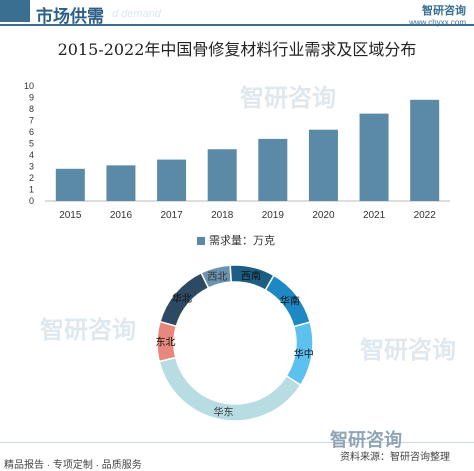  What do you see at coordinates (70, 17) in the screenshot?
I see `section-title: 市场供需` at bounding box center [70, 17].